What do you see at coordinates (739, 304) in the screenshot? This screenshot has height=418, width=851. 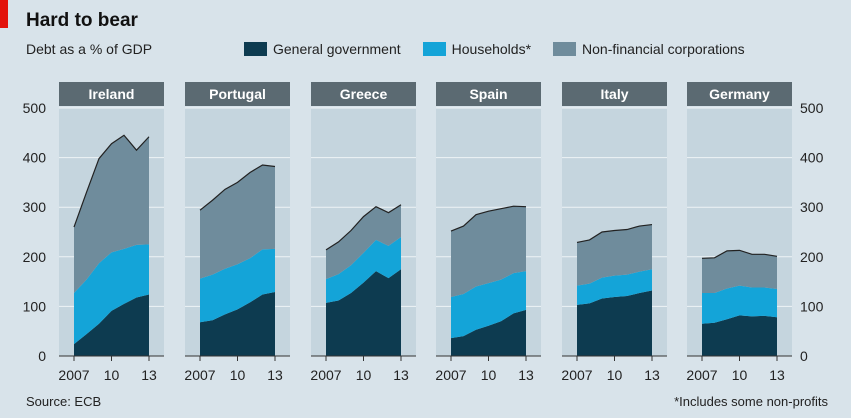 I see `area-germany-households` at bounding box center [739, 304].